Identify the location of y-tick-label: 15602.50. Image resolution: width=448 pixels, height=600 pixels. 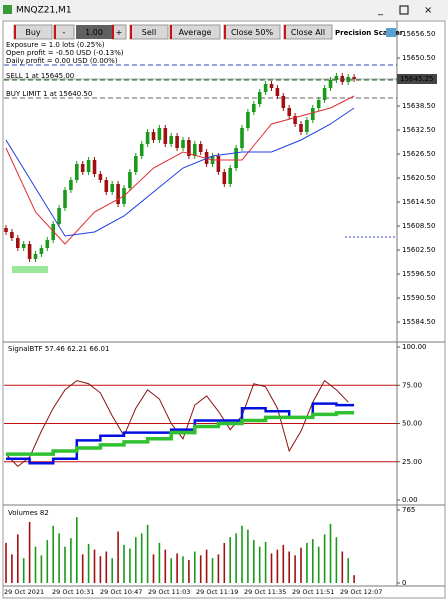
(418, 250).